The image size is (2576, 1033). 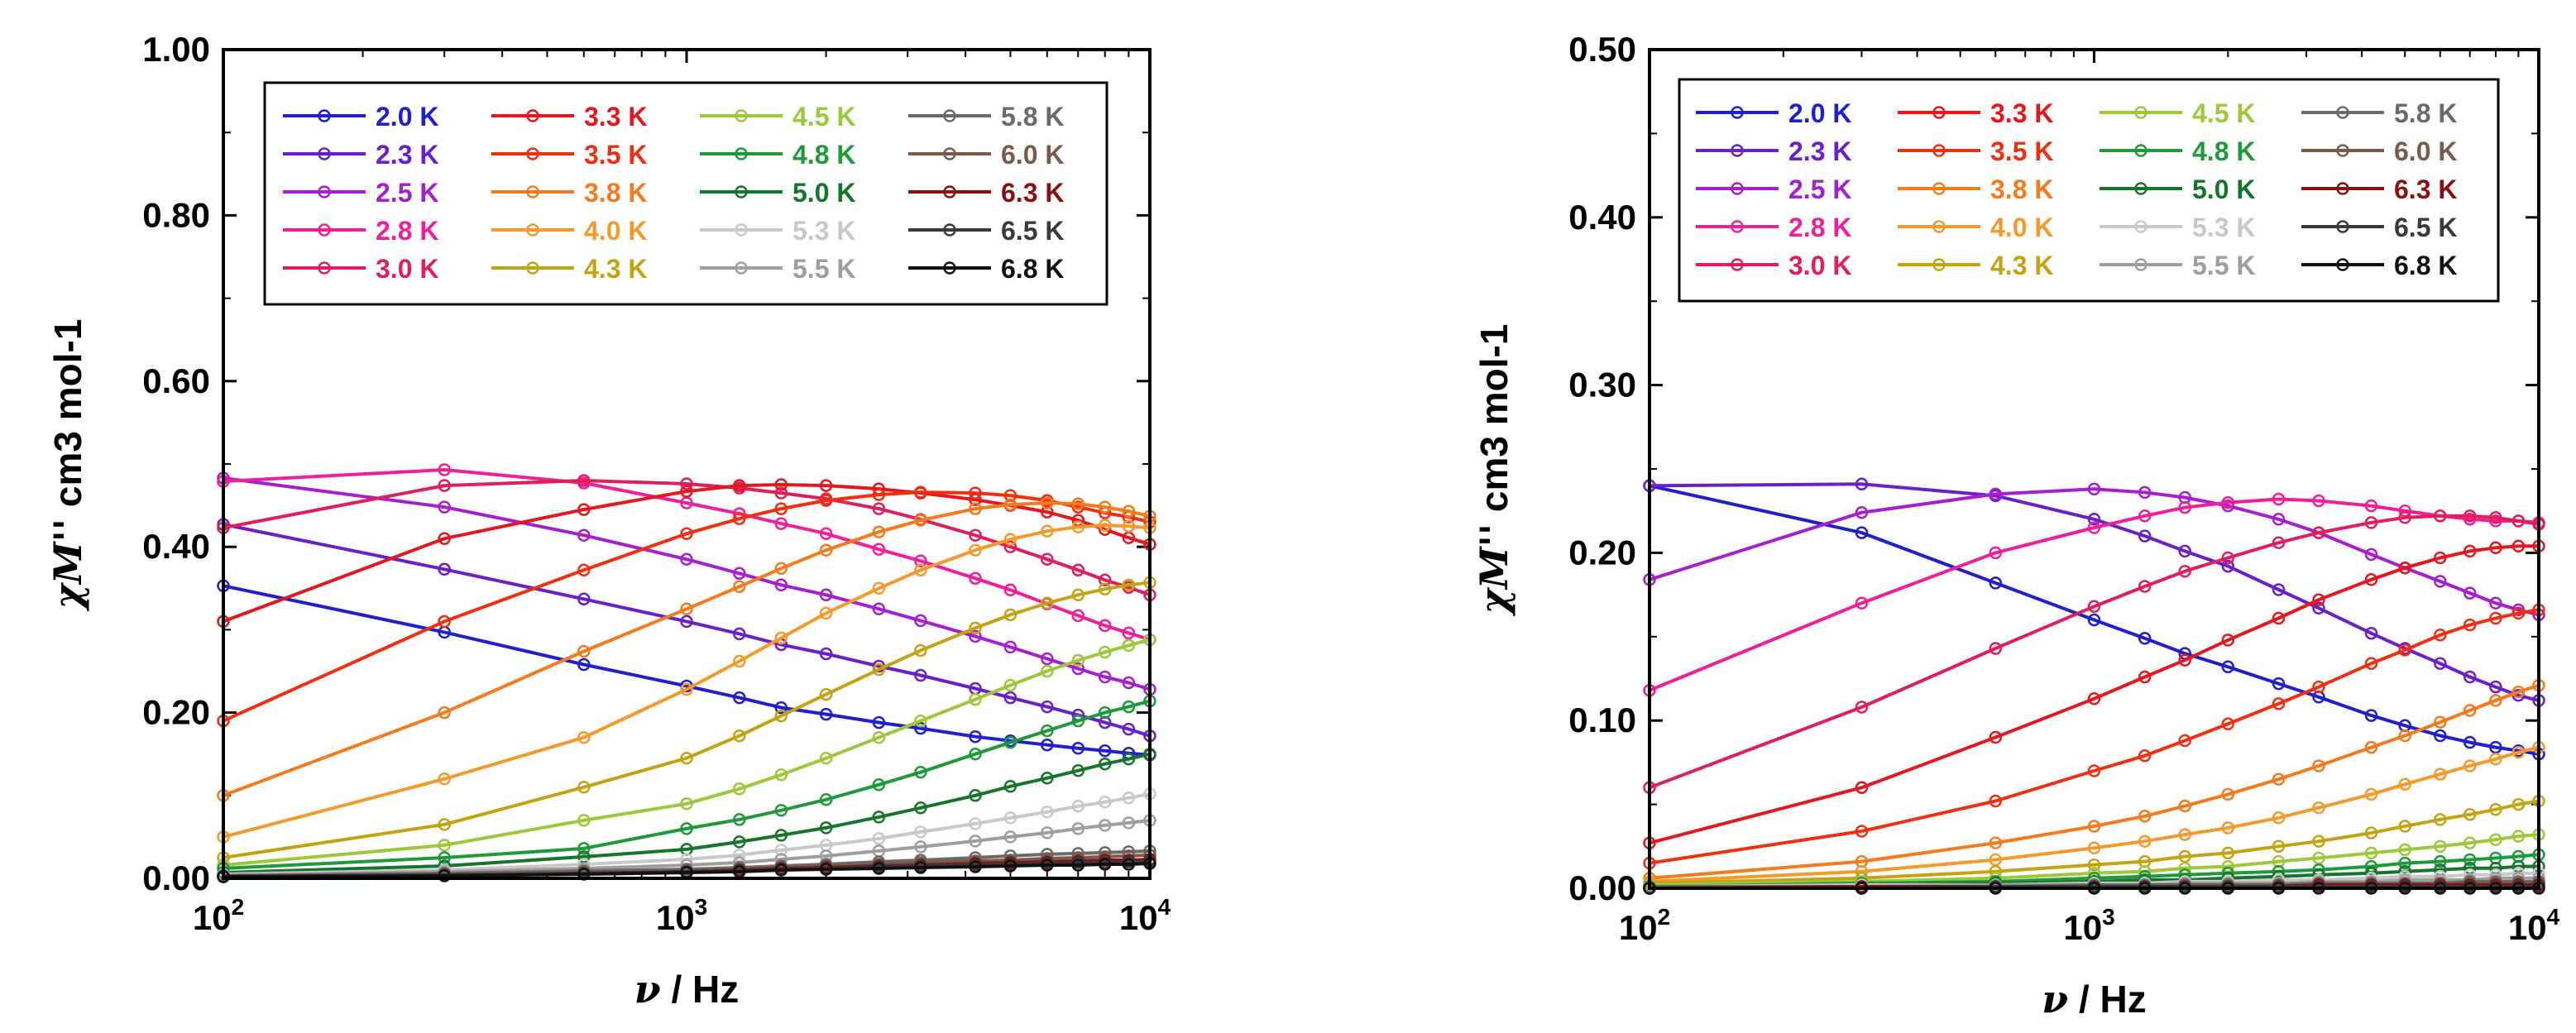 I want to click on chart-right-x-tick-exponent: 3, so click(x=2109, y=917).